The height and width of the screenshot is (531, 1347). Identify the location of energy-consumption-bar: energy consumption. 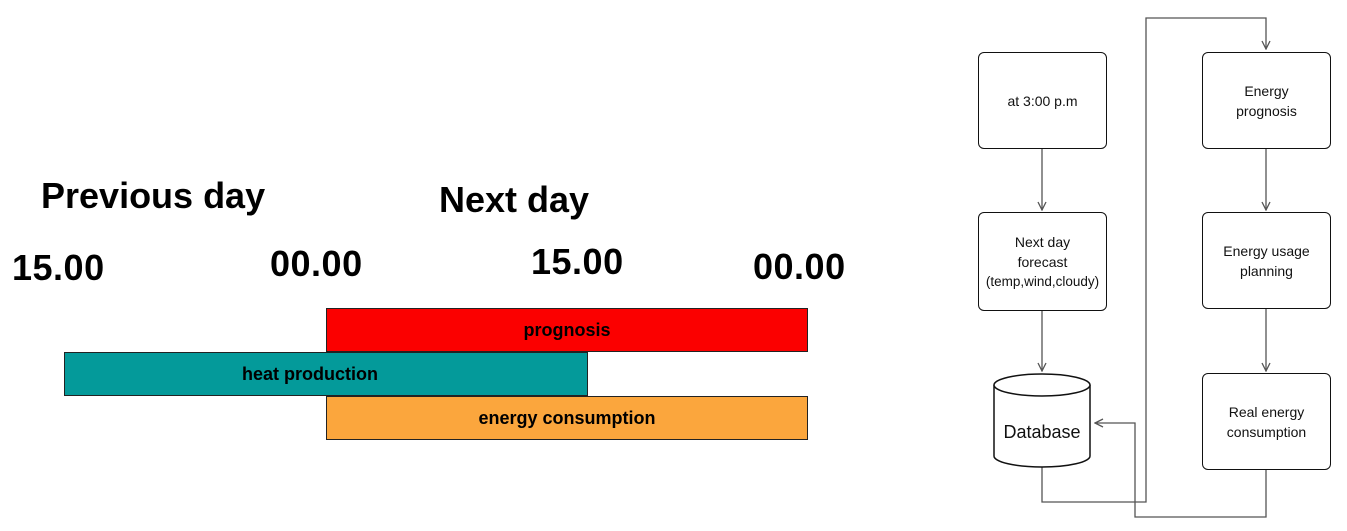
(567, 418).